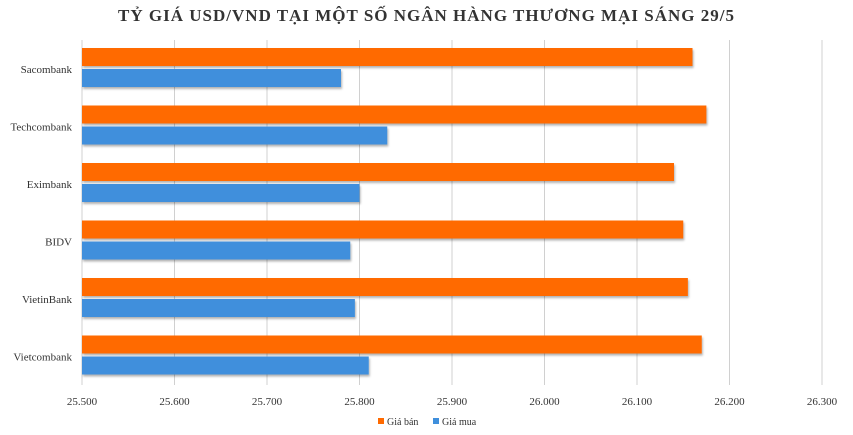 This screenshot has height=435, width=853. What do you see at coordinates (42, 357) in the screenshot?
I see `category-label: Vietcombank` at bounding box center [42, 357].